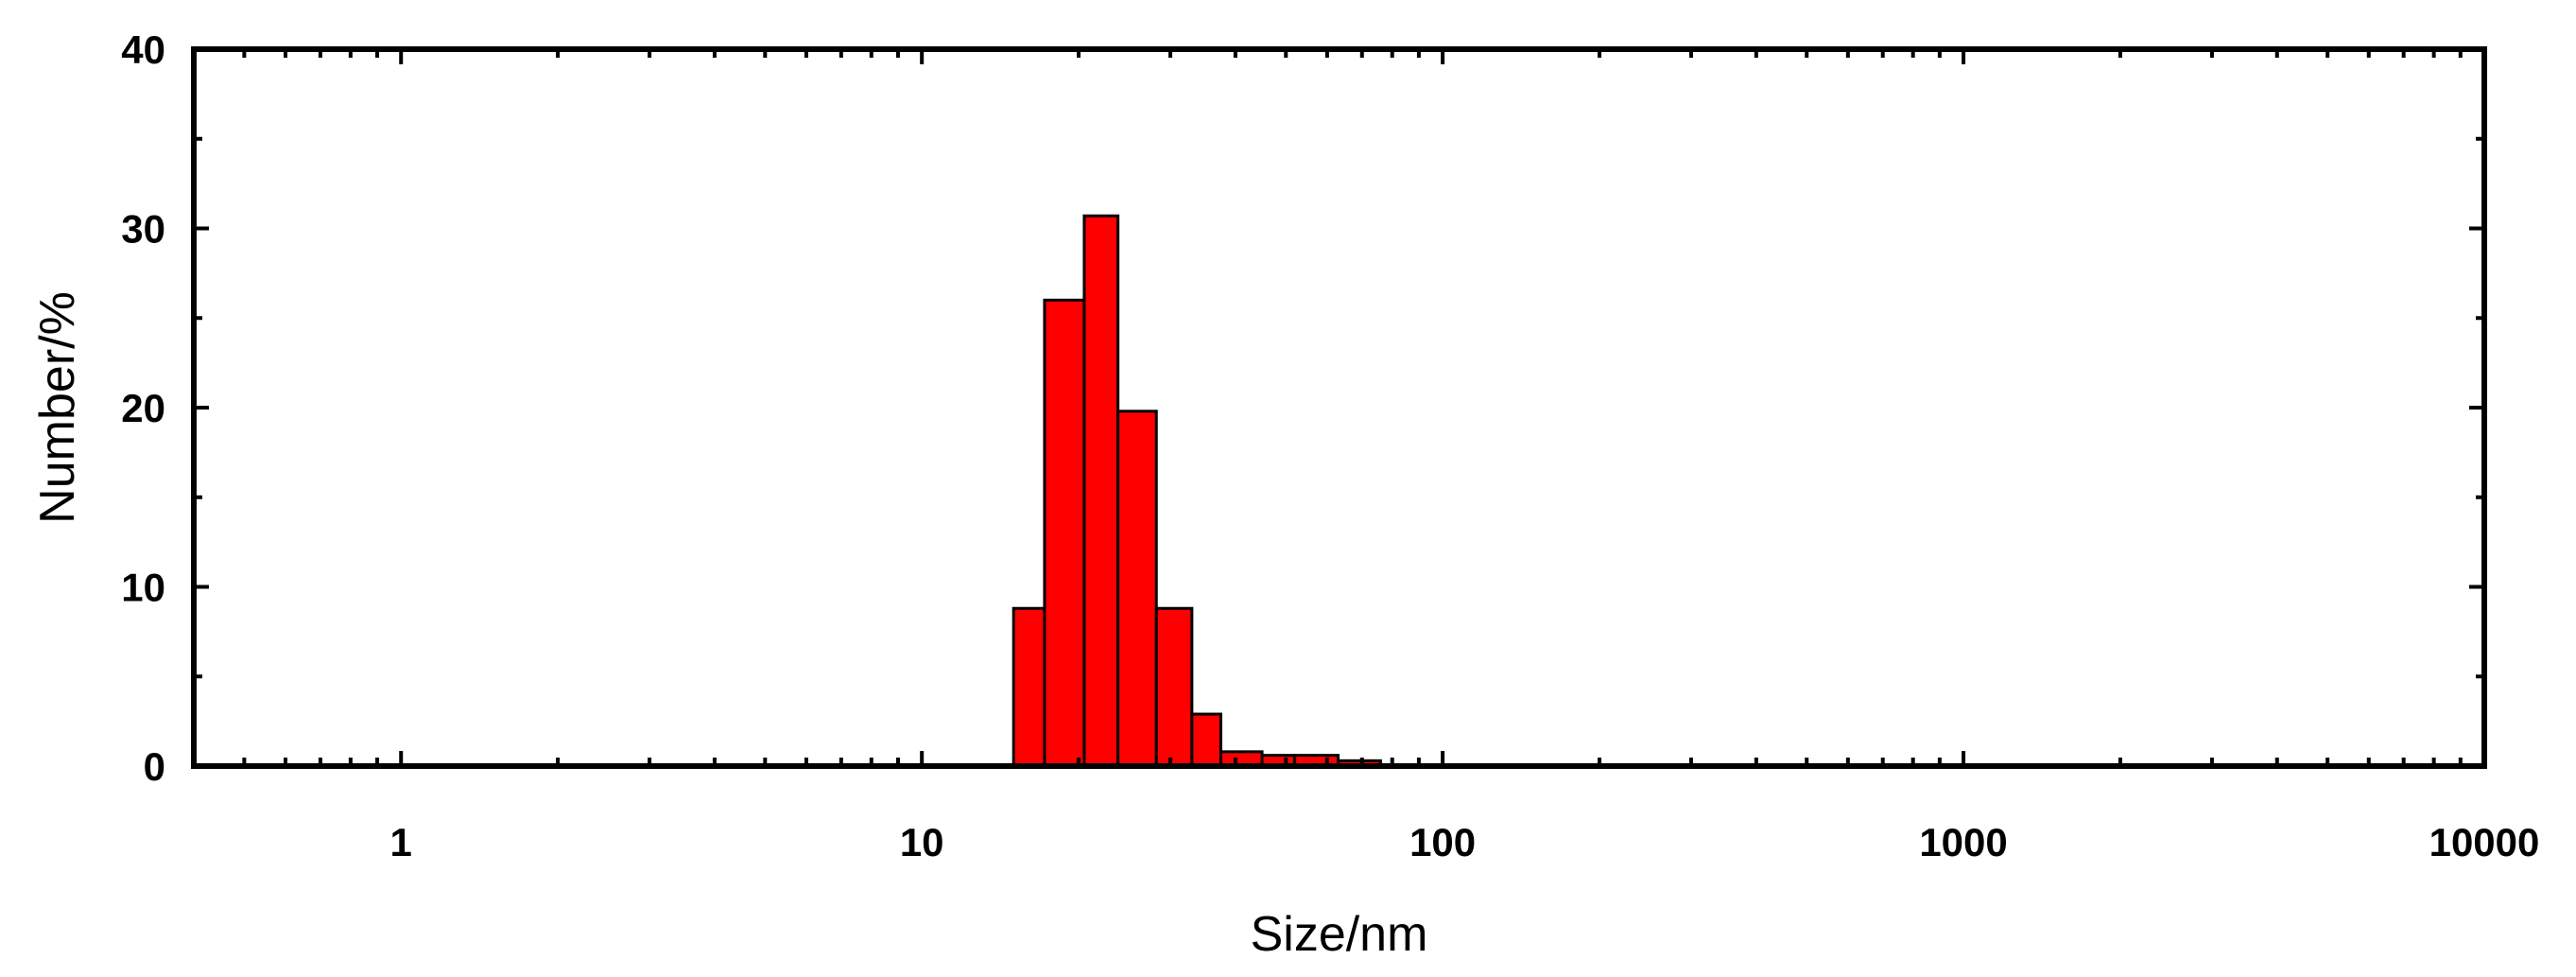  Describe the element at coordinates (1963, 842) in the screenshot. I see `x-tick-label: 1000` at that location.